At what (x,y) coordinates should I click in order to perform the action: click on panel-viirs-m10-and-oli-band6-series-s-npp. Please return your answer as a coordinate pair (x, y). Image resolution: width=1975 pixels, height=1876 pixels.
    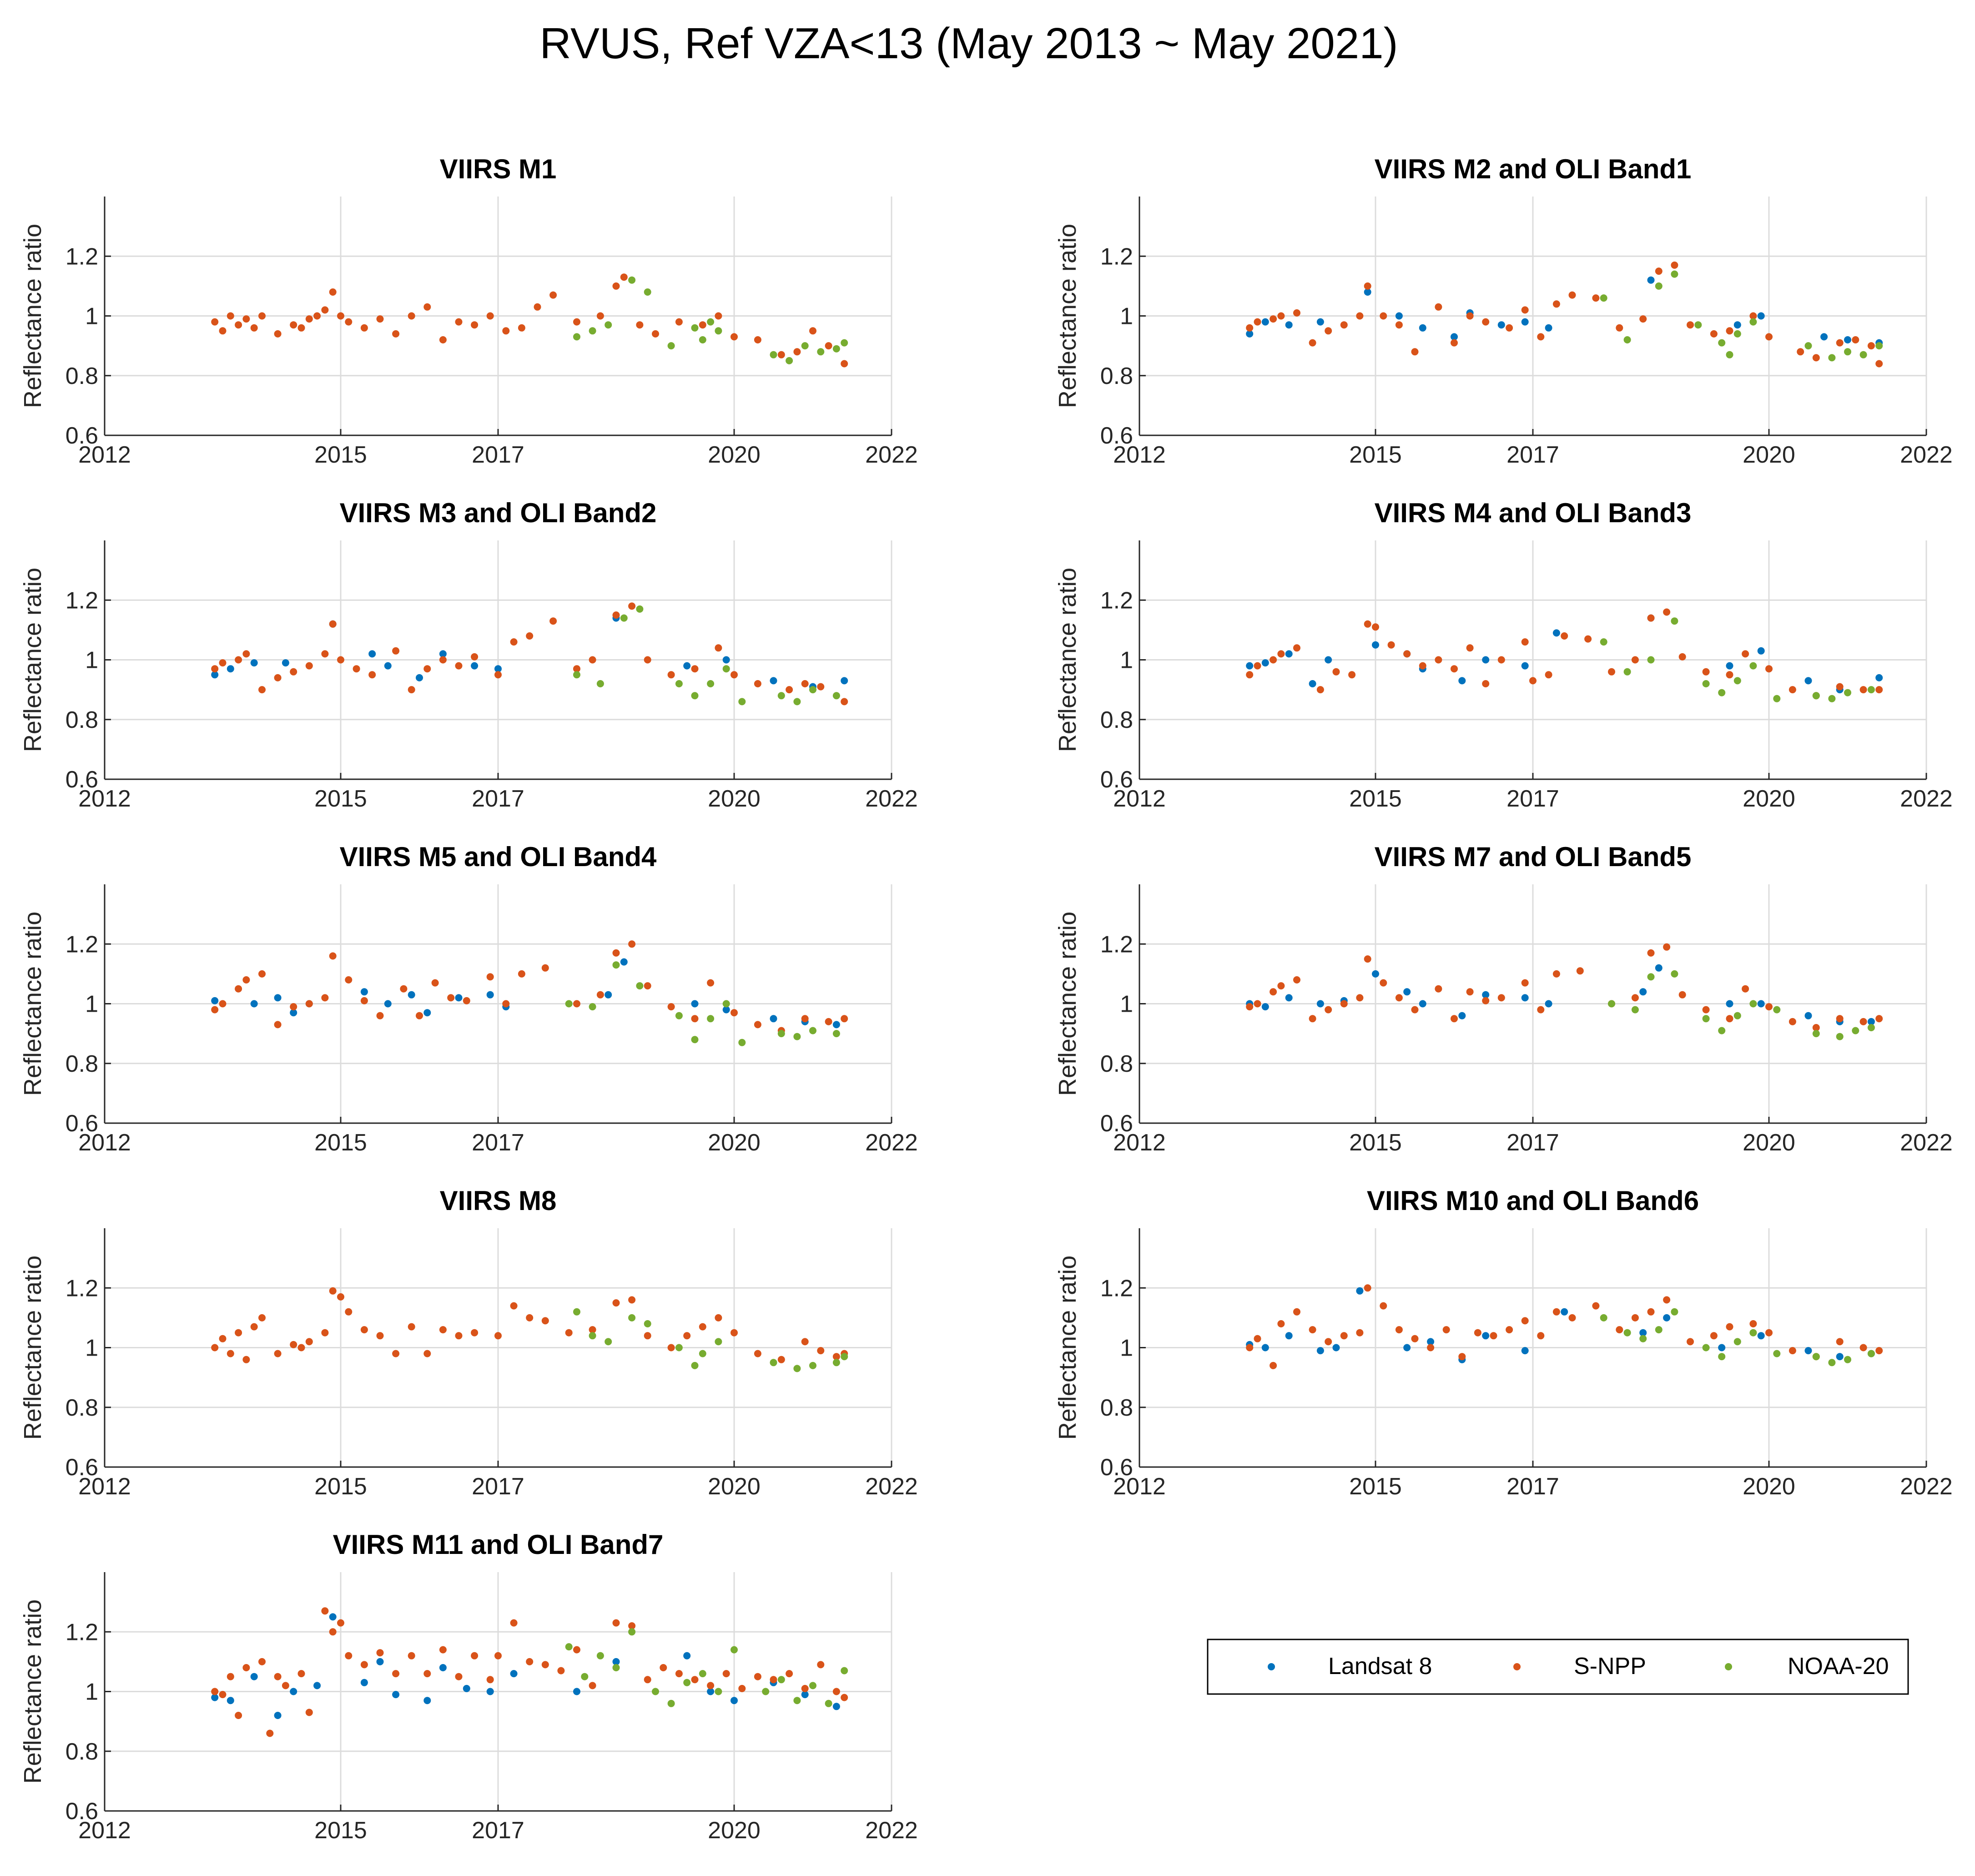
    Looking at the image, I should click on (1565, 1326).